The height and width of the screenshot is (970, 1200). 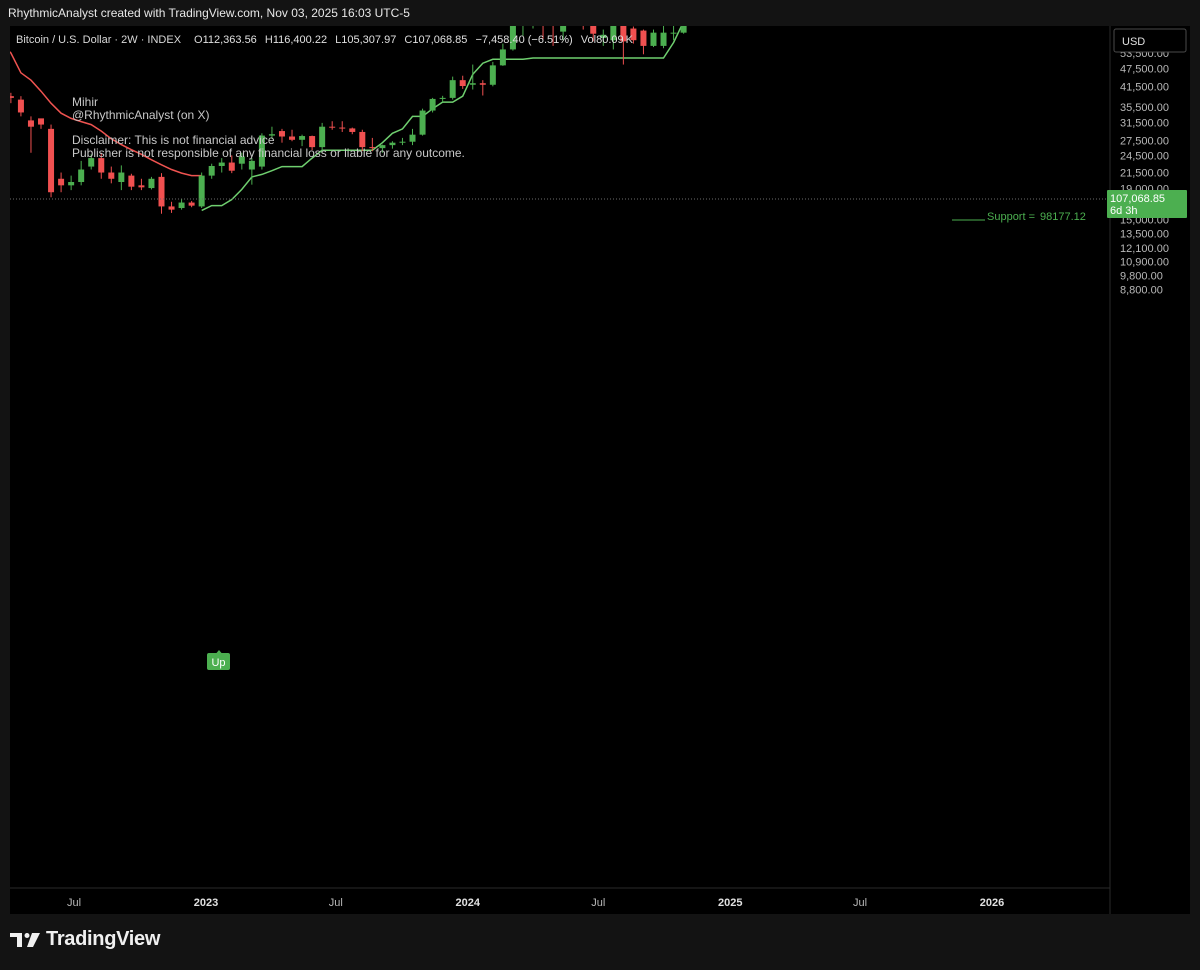 What do you see at coordinates (408, 40) in the screenshot?
I see `legend-close-label: C` at bounding box center [408, 40].